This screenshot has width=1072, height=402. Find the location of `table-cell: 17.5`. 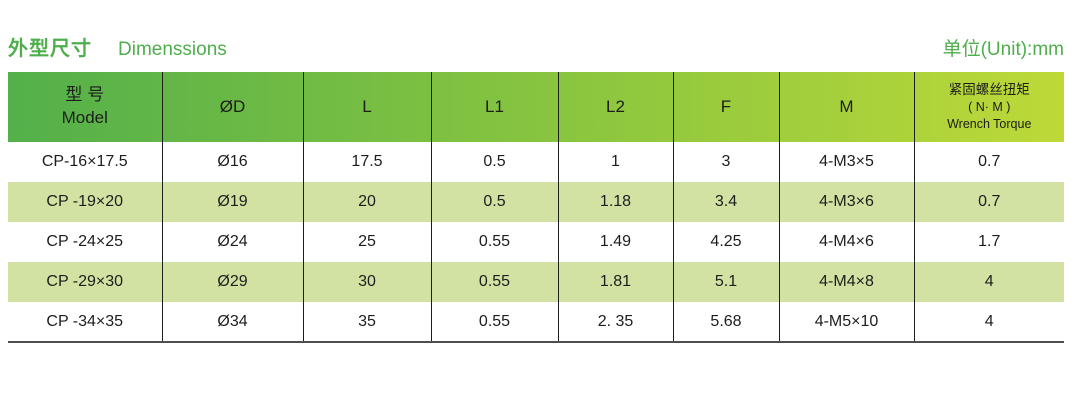

table-cell: 17.5 is located at coordinates (366, 162).